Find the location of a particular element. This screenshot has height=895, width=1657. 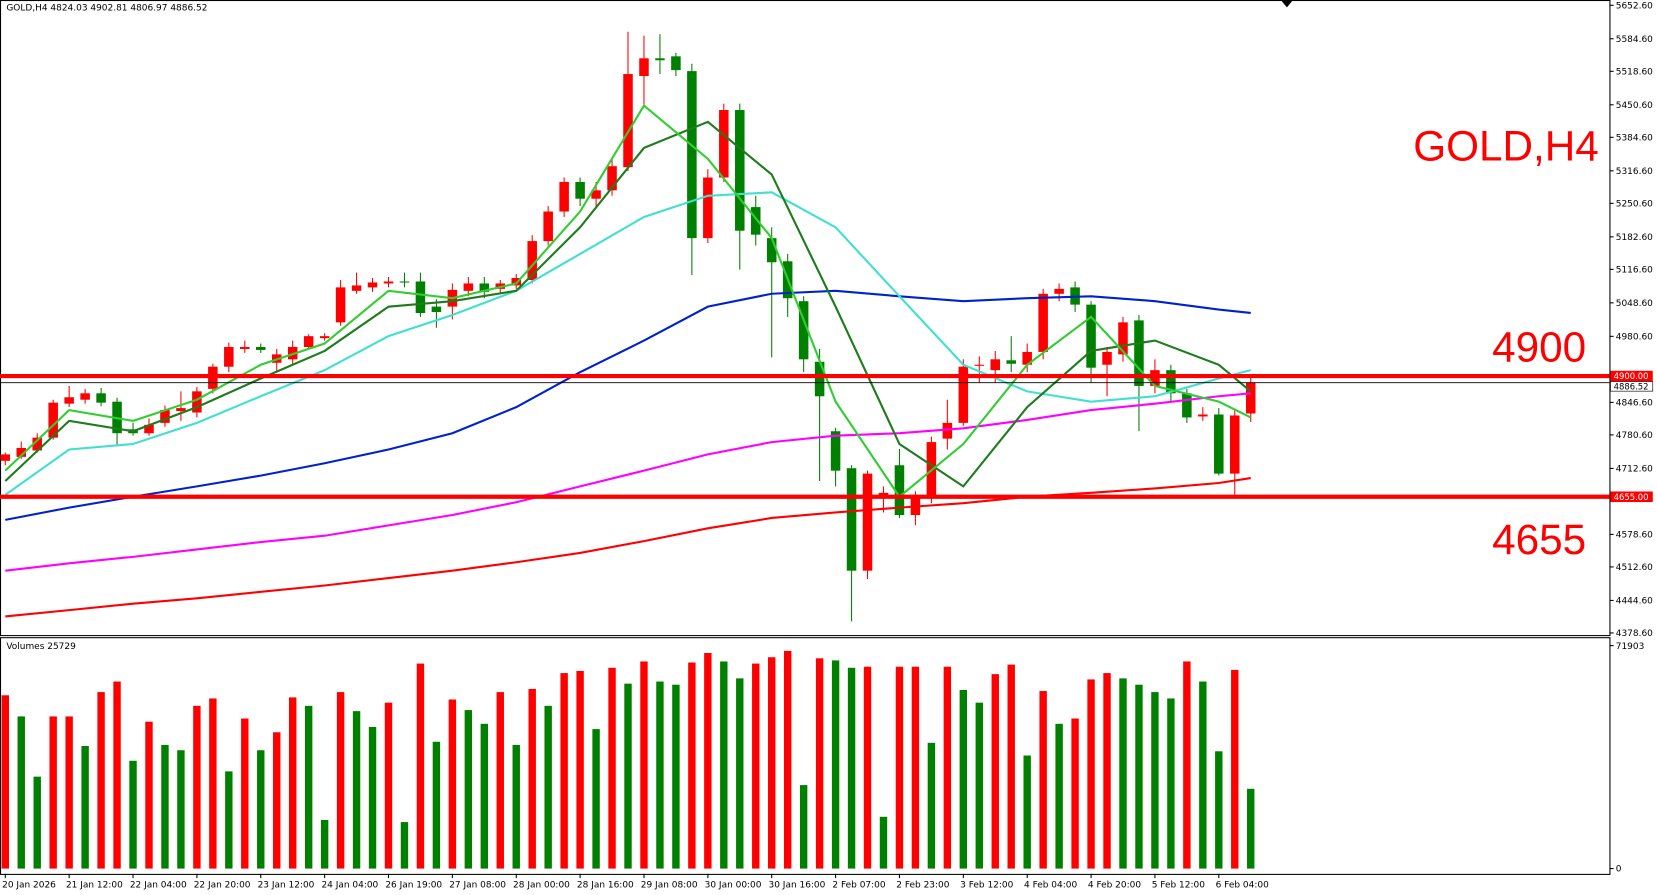

volume-last: 25729 is located at coordinates (61, 647).